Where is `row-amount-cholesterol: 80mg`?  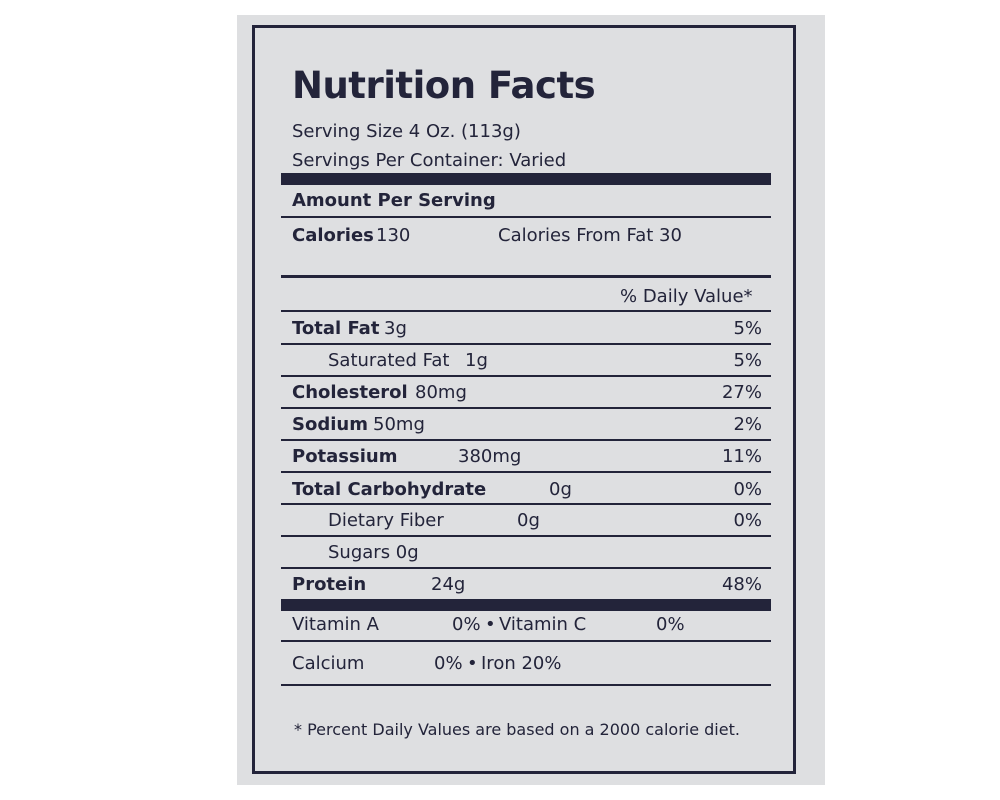 row-amount-cholesterol: 80mg is located at coordinates (441, 392).